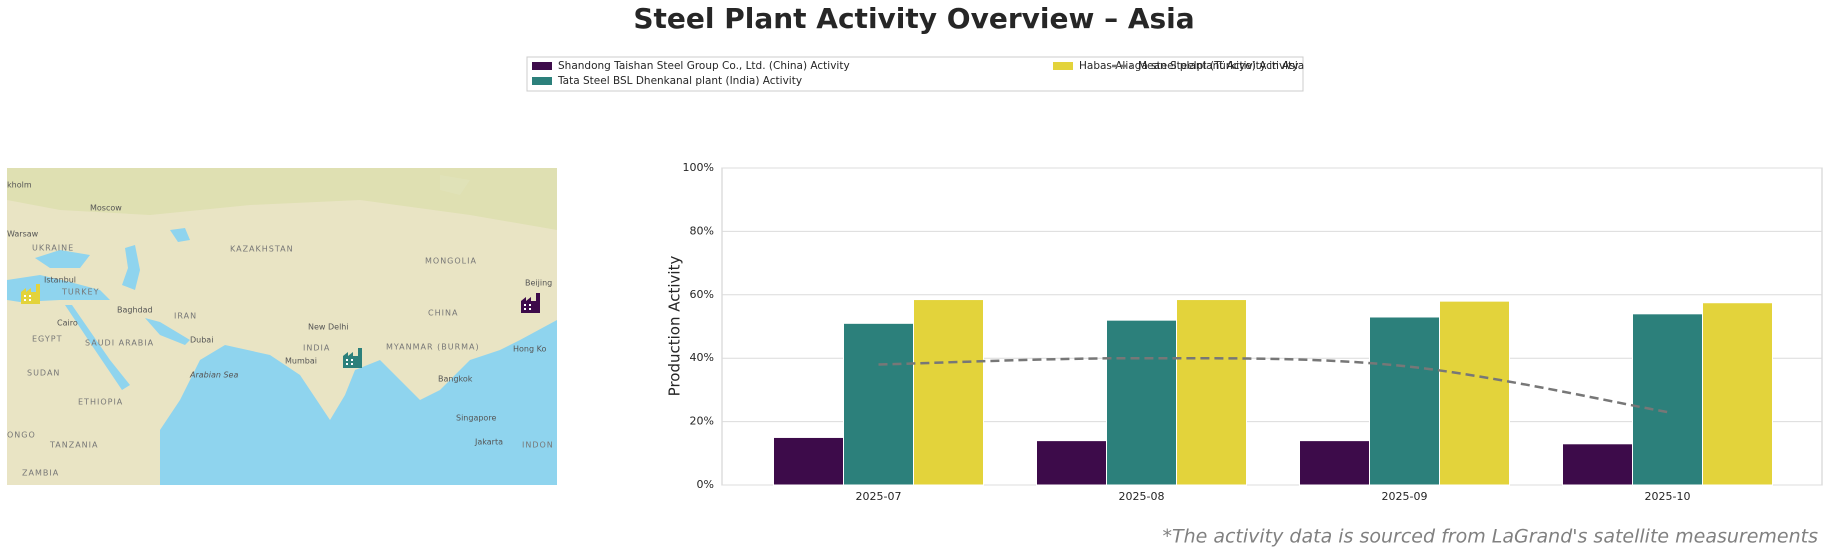 The image size is (1828, 554). I want to click on map-label: Baghdad, so click(135, 310).